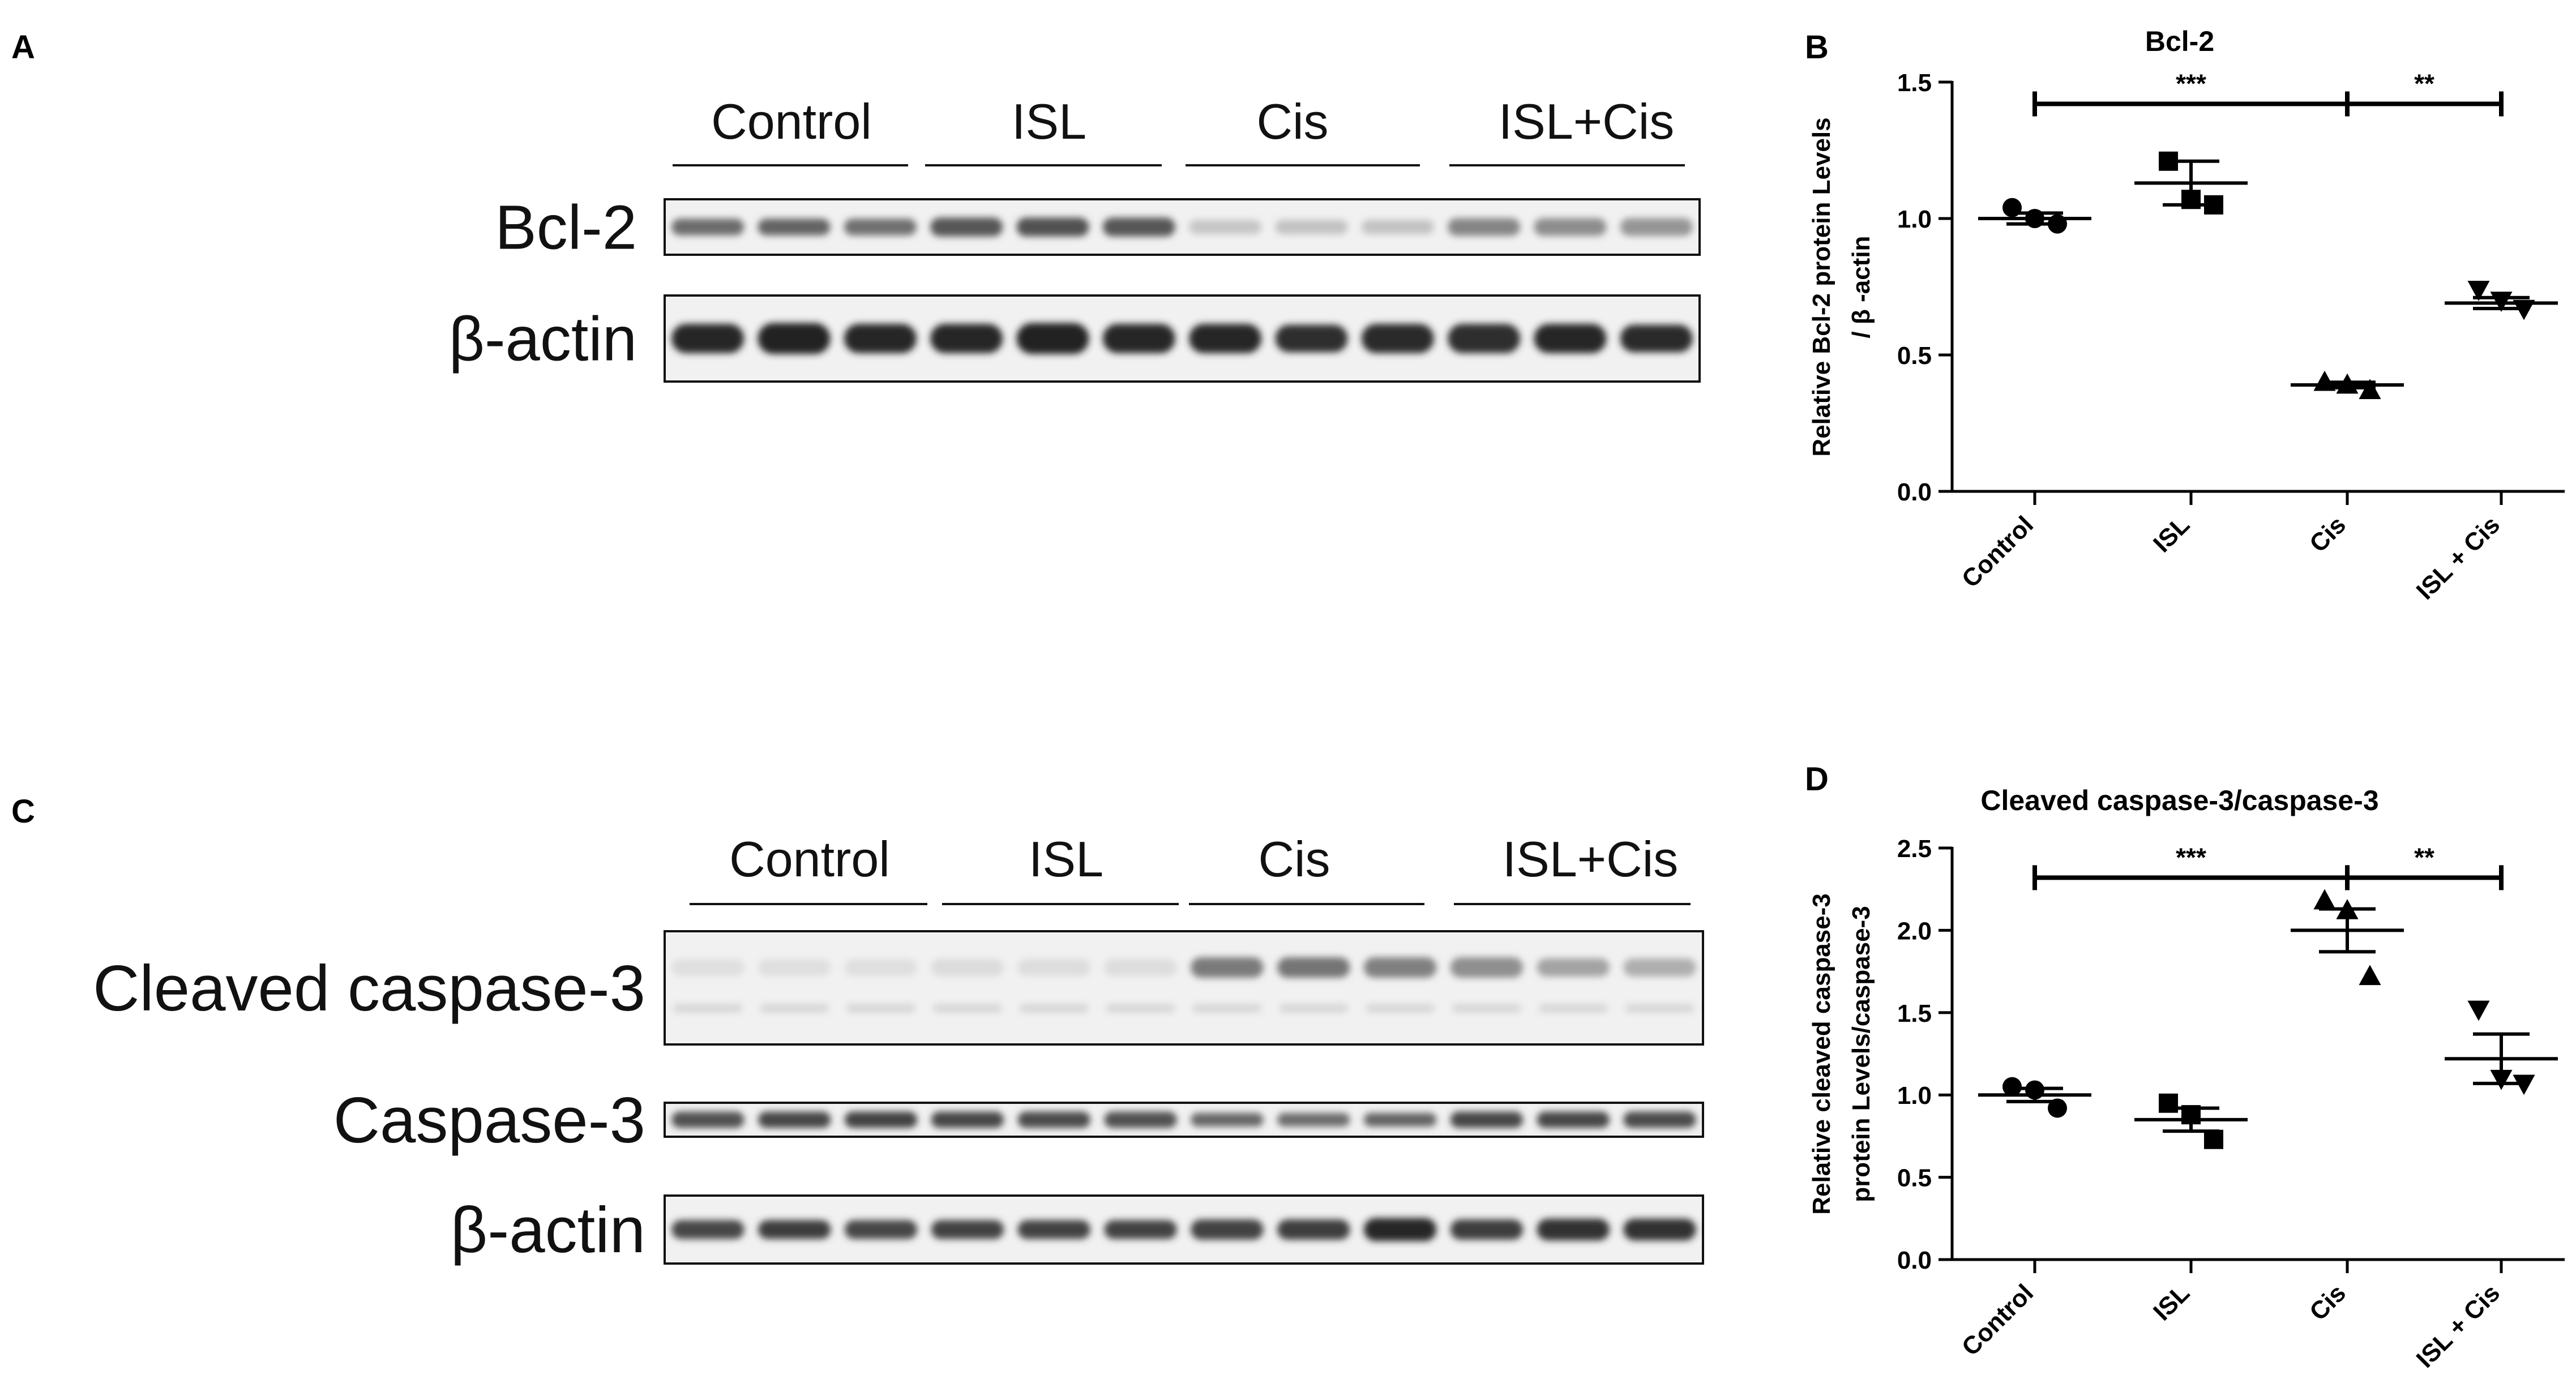 The width and height of the screenshot is (2576, 1396). What do you see at coordinates (1914, 849) in the screenshot?
I see `y-tick-label: 2.5` at bounding box center [1914, 849].